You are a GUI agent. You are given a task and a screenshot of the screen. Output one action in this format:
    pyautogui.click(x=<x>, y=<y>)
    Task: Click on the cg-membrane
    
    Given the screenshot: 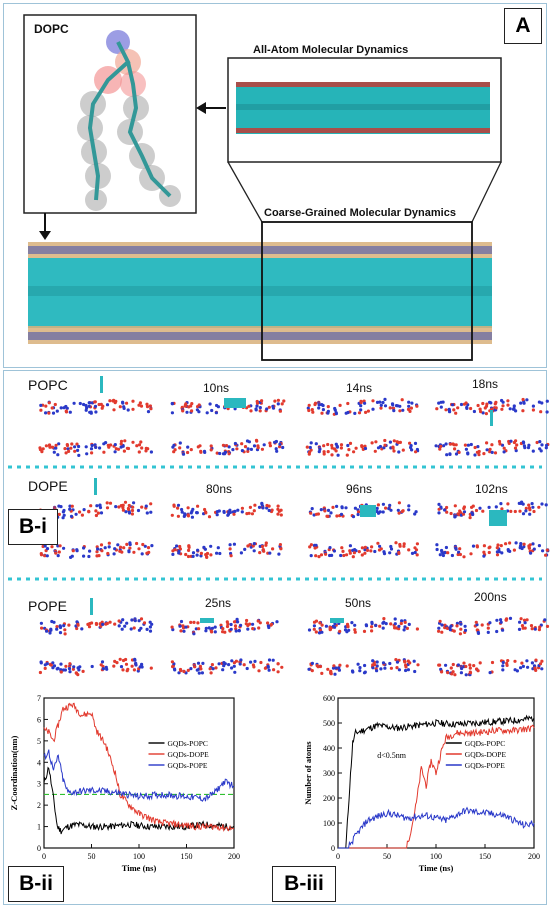 What is the action you would take?
    pyautogui.click(x=260, y=293)
    